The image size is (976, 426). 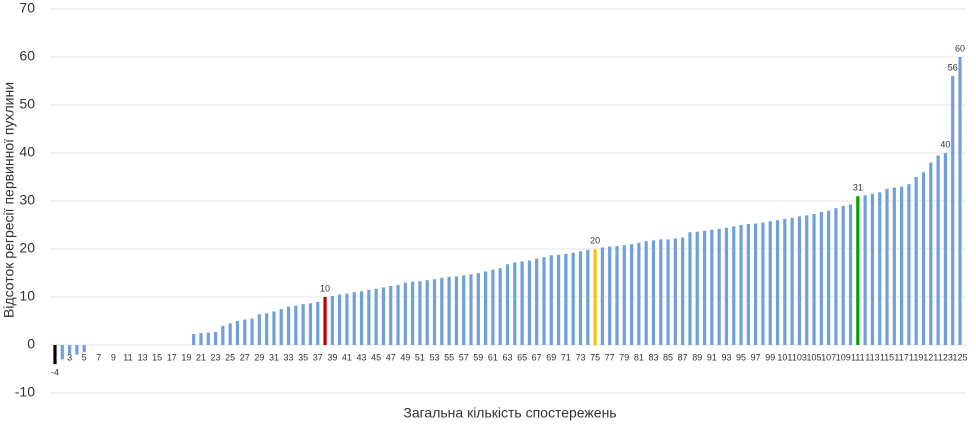 I want to click on x-tick-label: 105, so click(x=814, y=357).